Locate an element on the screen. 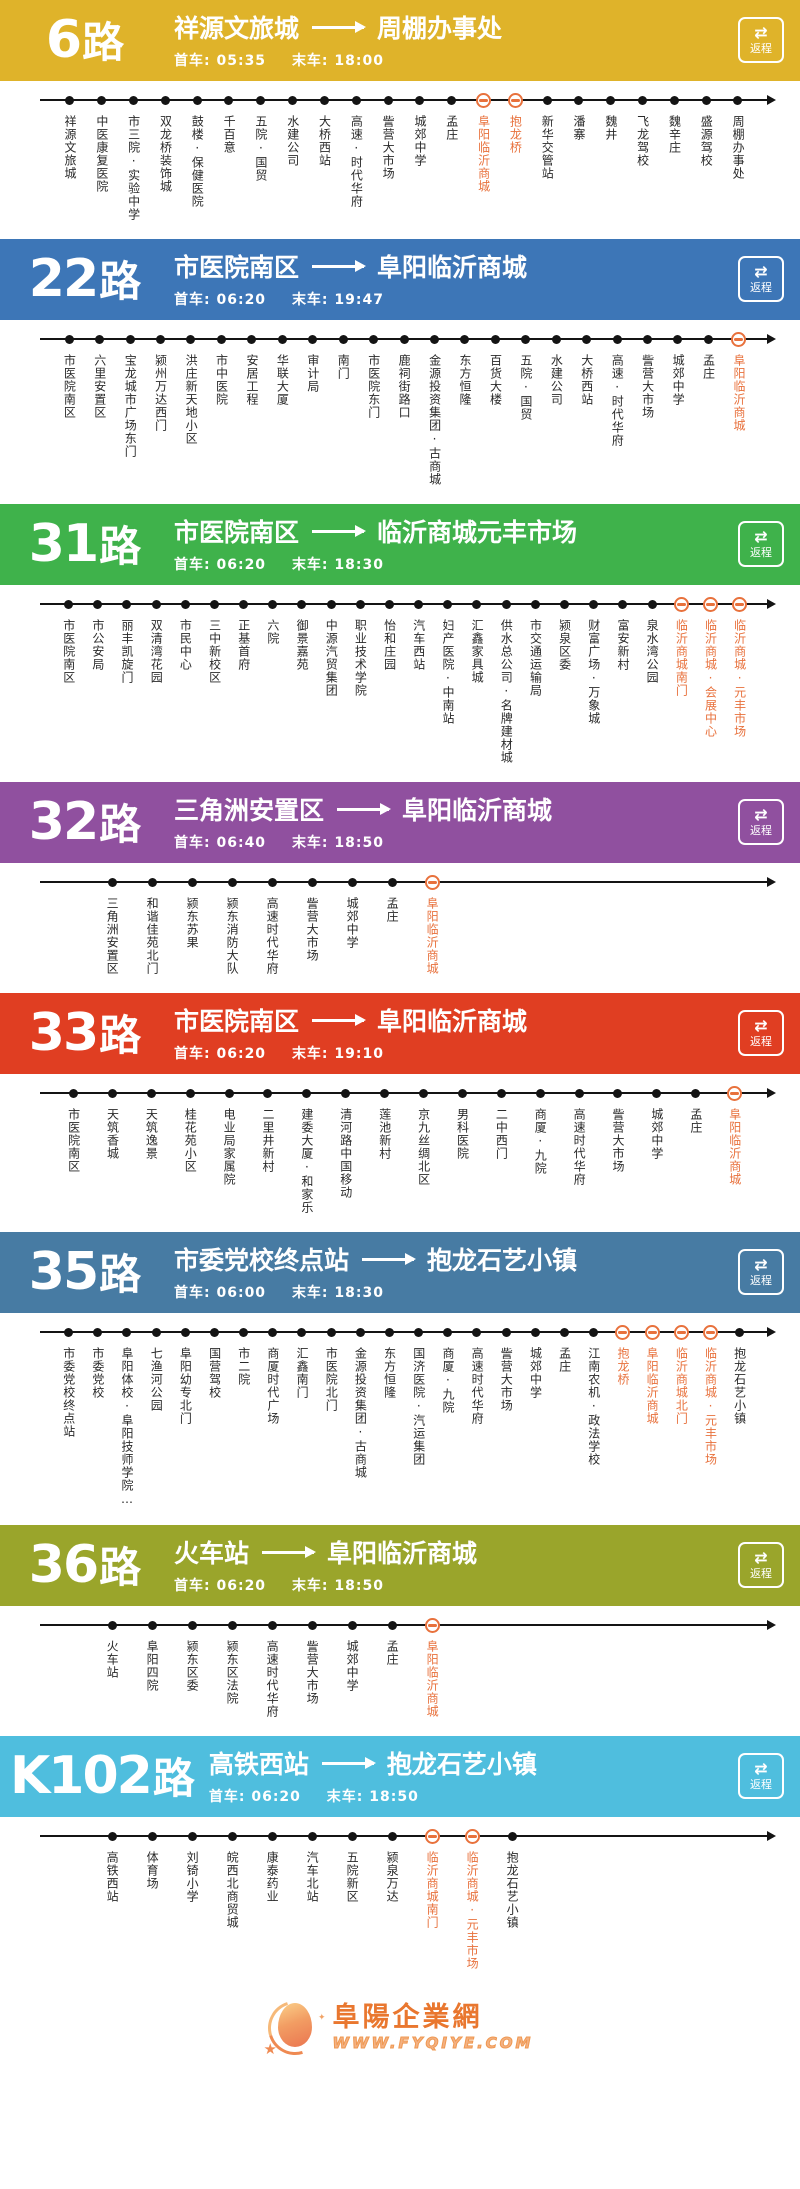  route-times: 首车: 06:40 末车: 18:50 is located at coordinates (363, 842).